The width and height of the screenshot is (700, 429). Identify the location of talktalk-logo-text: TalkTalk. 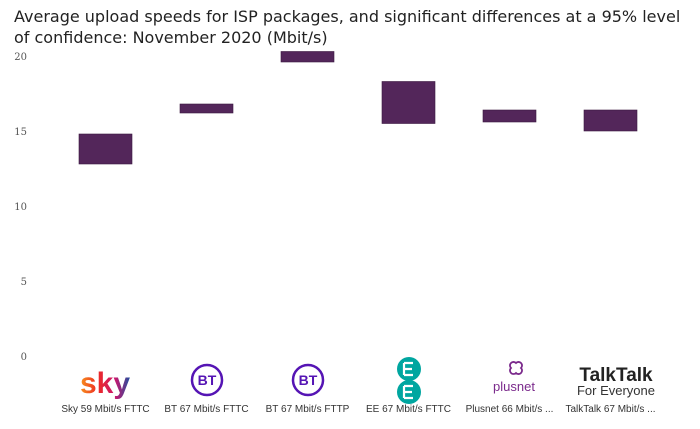
(616, 375).